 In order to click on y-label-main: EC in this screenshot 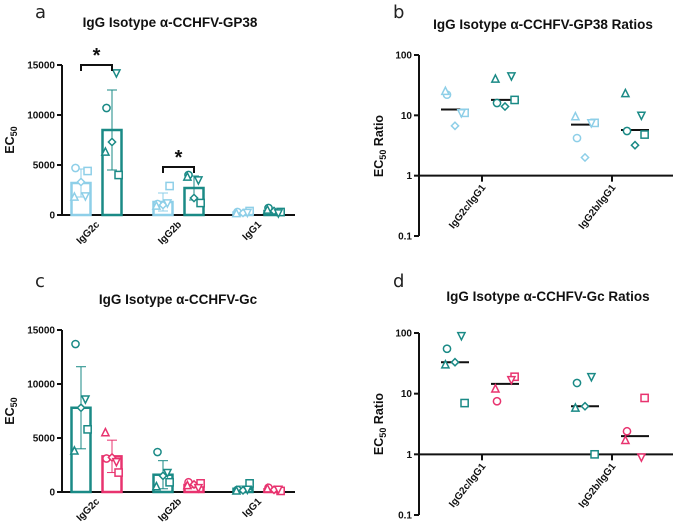, I will do `click(379, 168)`.